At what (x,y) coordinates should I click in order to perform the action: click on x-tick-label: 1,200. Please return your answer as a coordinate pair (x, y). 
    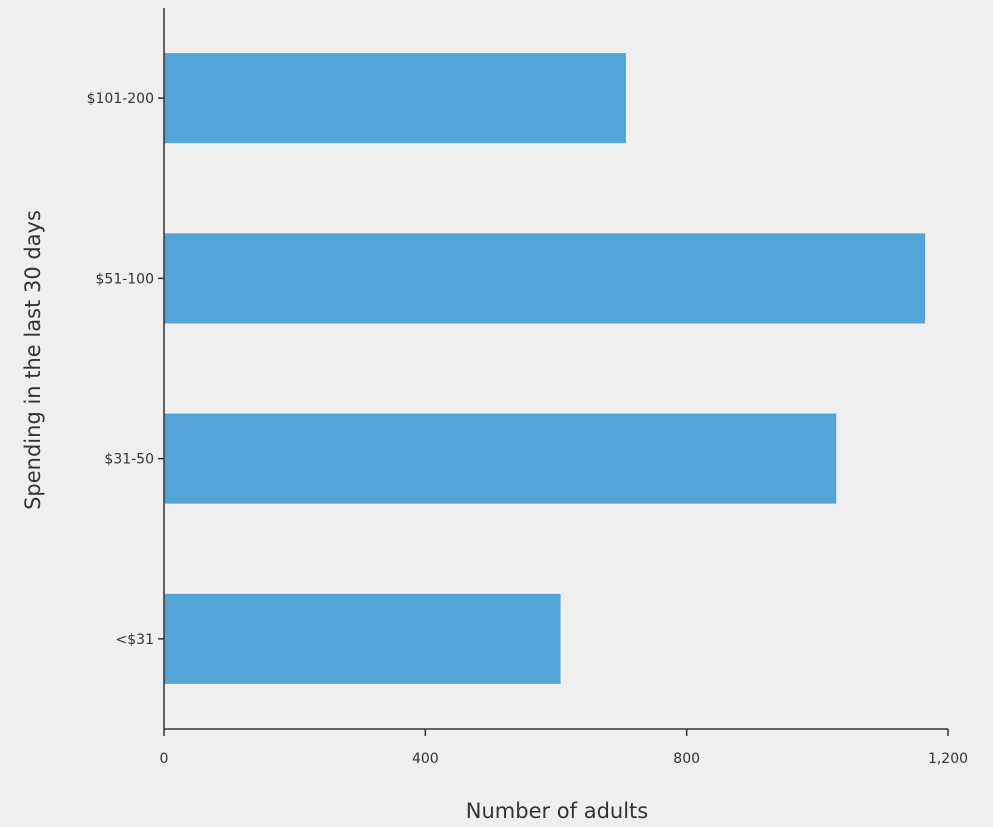
    Looking at the image, I should click on (948, 759).